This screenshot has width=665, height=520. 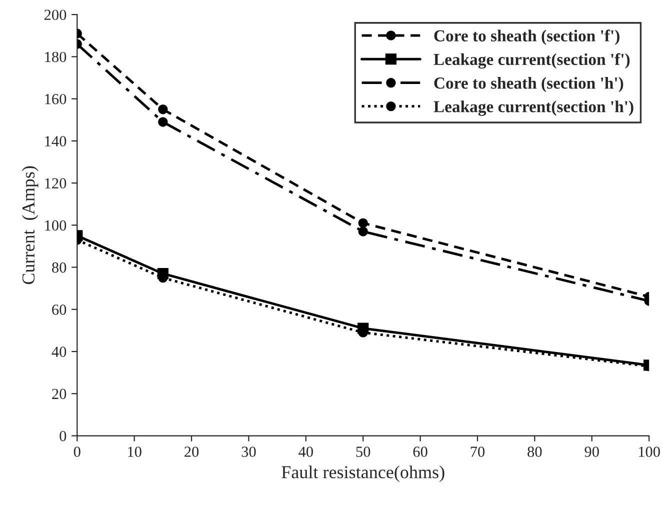 What do you see at coordinates (477, 451) in the screenshot?
I see `x-tick-label: 70` at bounding box center [477, 451].